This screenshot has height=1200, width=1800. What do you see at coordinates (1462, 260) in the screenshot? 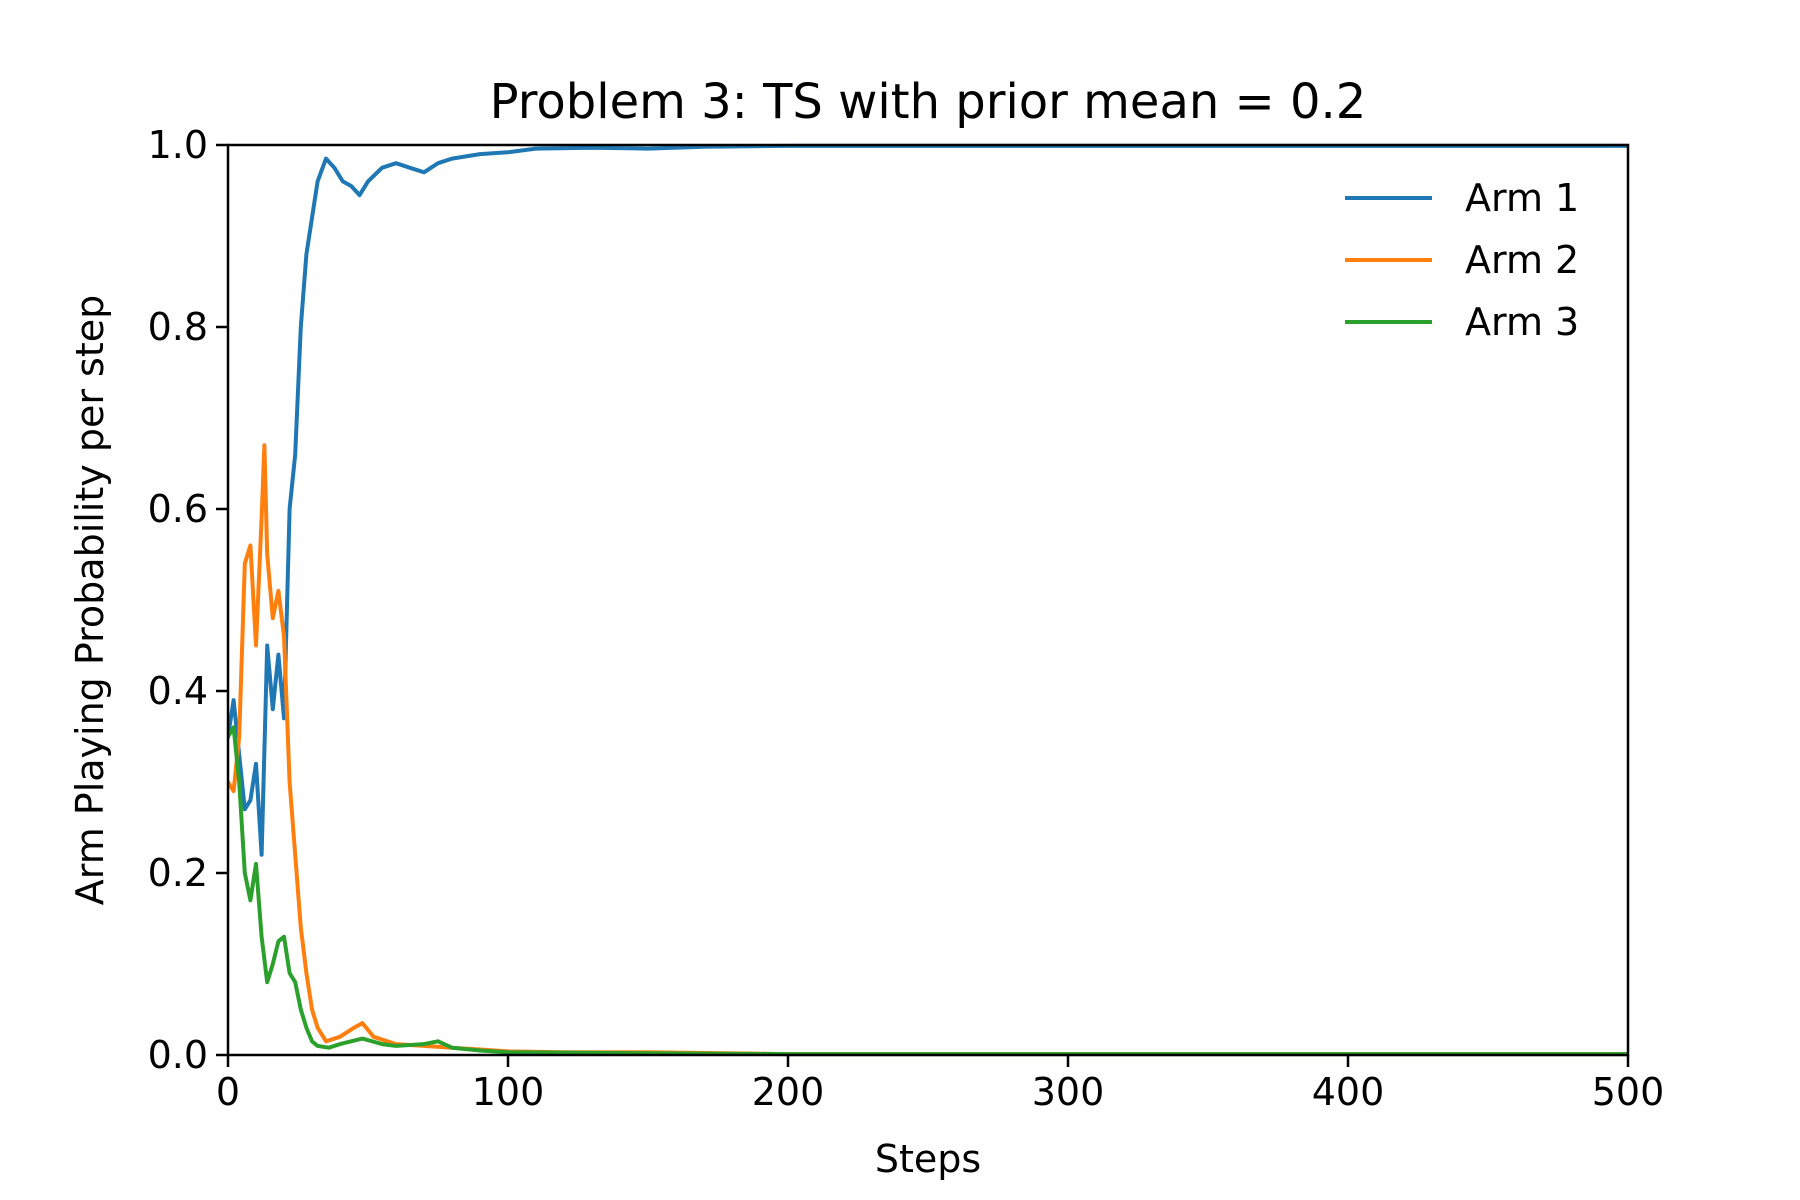
I see `legend: Arm 1 Arm 2 Arm 3` at bounding box center [1462, 260].